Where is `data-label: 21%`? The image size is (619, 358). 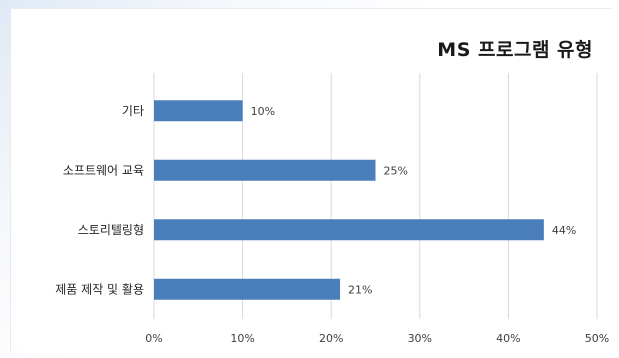
data-label: 21% is located at coordinates (360, 289).